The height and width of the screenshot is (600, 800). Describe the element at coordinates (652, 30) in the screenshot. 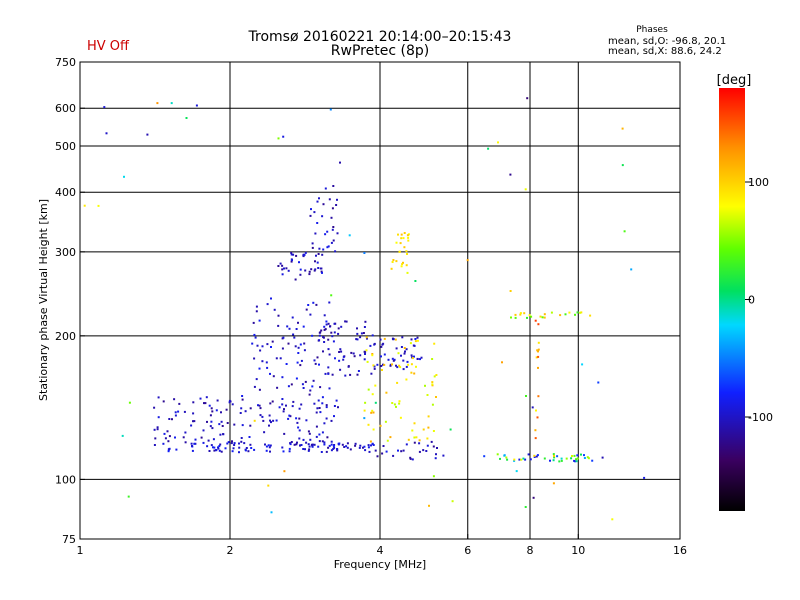

I see `phases-title: Phases` at that location.